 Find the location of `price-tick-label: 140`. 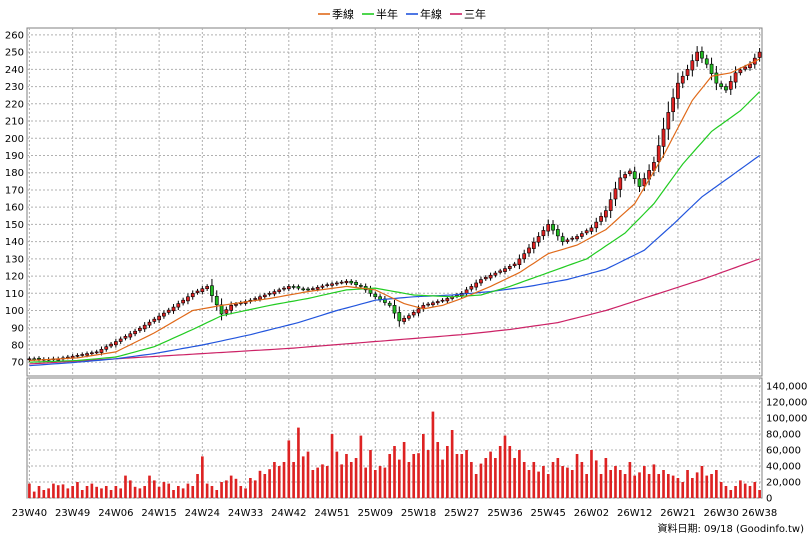

price-tick-label: 140 is located at coordinates (14, 242).